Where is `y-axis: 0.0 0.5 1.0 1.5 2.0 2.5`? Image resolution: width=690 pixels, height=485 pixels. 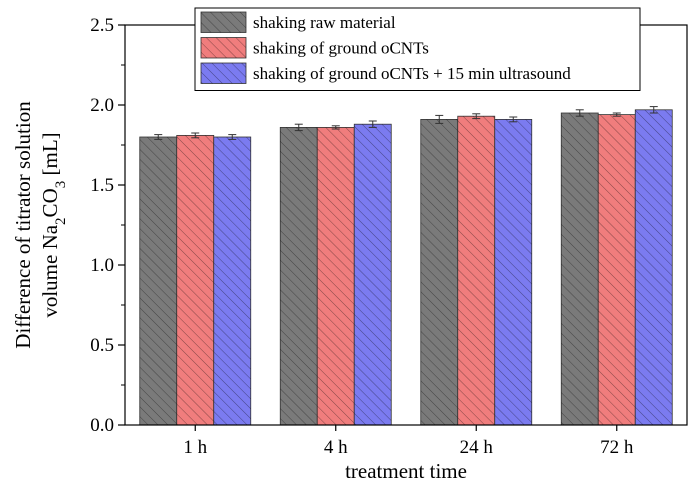 y-axis: 0.0 0.5 1.0 1.5 2.0 2.5 is located at coordinates (107, 225).